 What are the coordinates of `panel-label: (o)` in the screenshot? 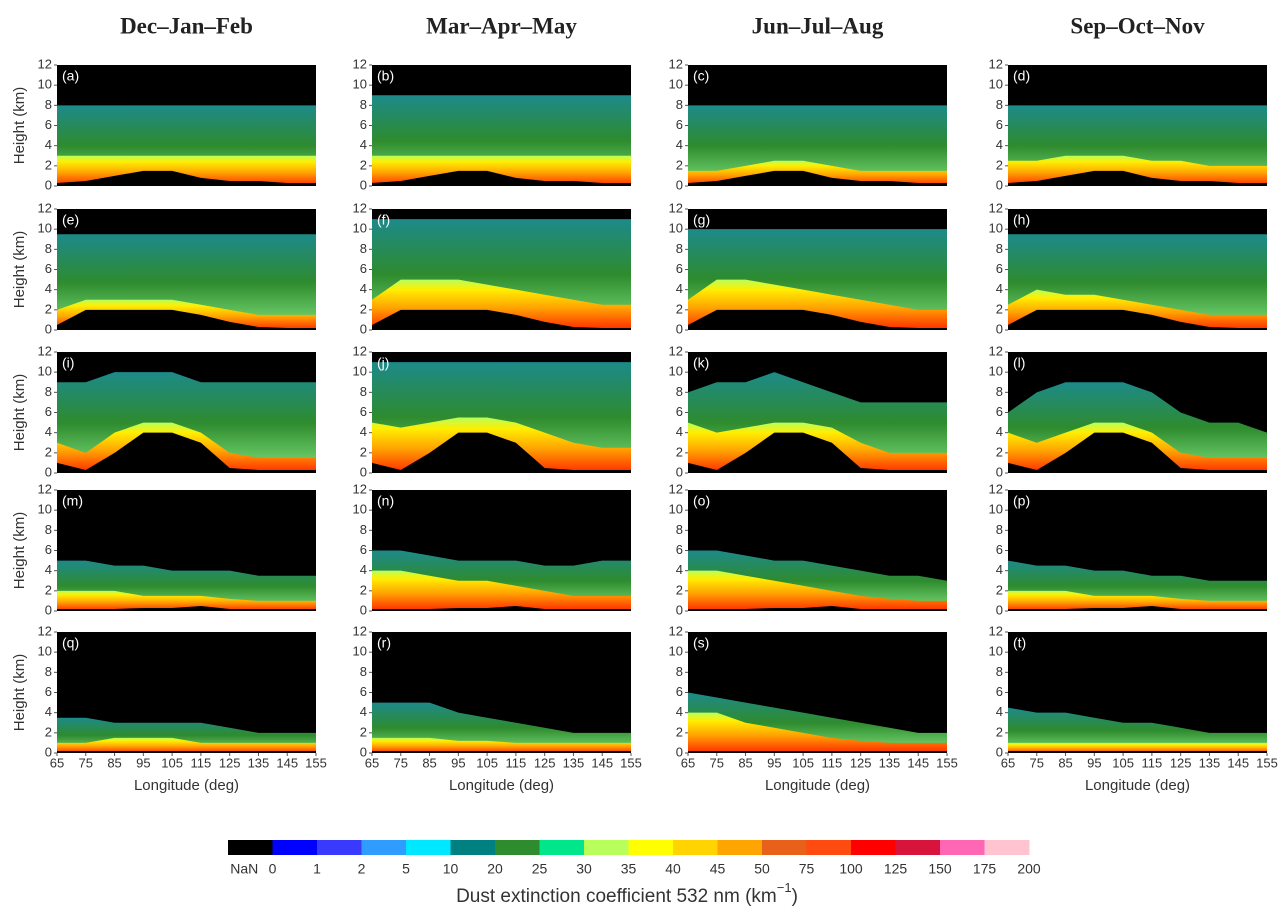 It's located at (701, 501).